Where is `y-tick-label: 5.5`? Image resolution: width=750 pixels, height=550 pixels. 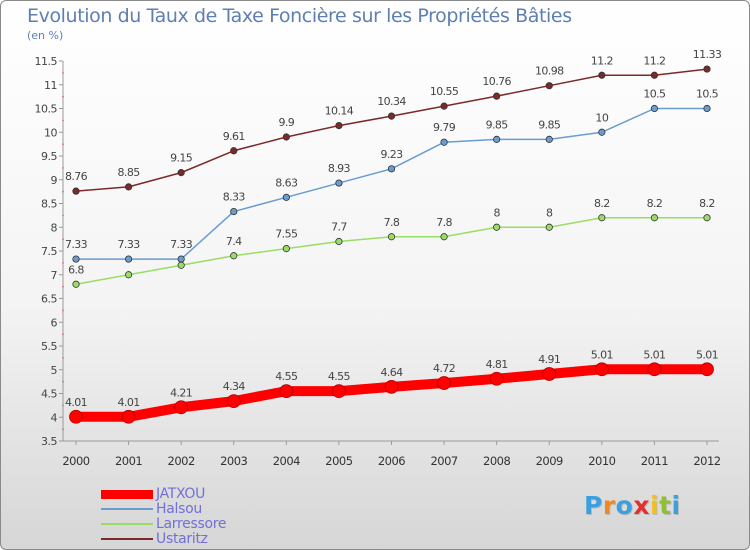 y-tick-label: 5.5 is located at coordinates (49, 346).